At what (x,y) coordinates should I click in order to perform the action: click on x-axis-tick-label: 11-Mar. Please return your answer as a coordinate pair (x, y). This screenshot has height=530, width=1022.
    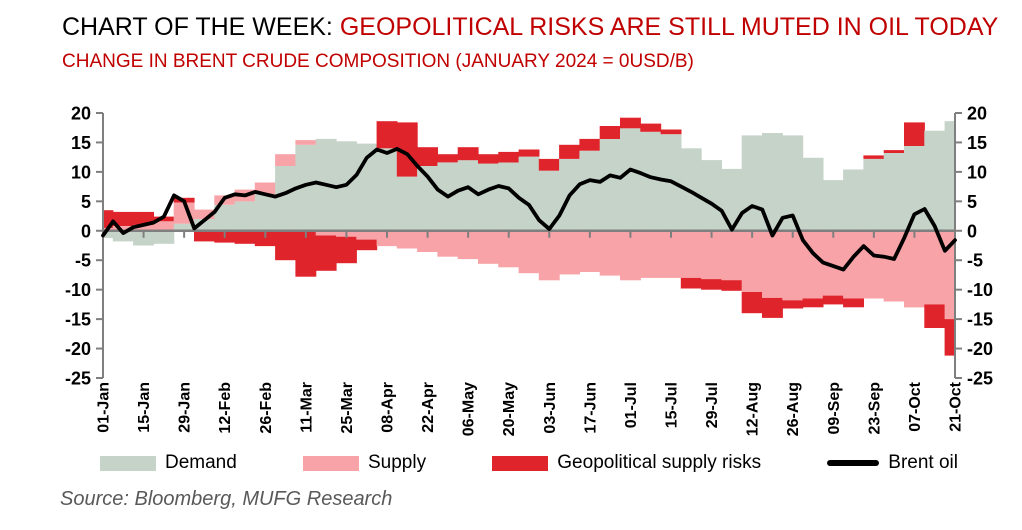
    Looking at the image, I should click on (306, 407).